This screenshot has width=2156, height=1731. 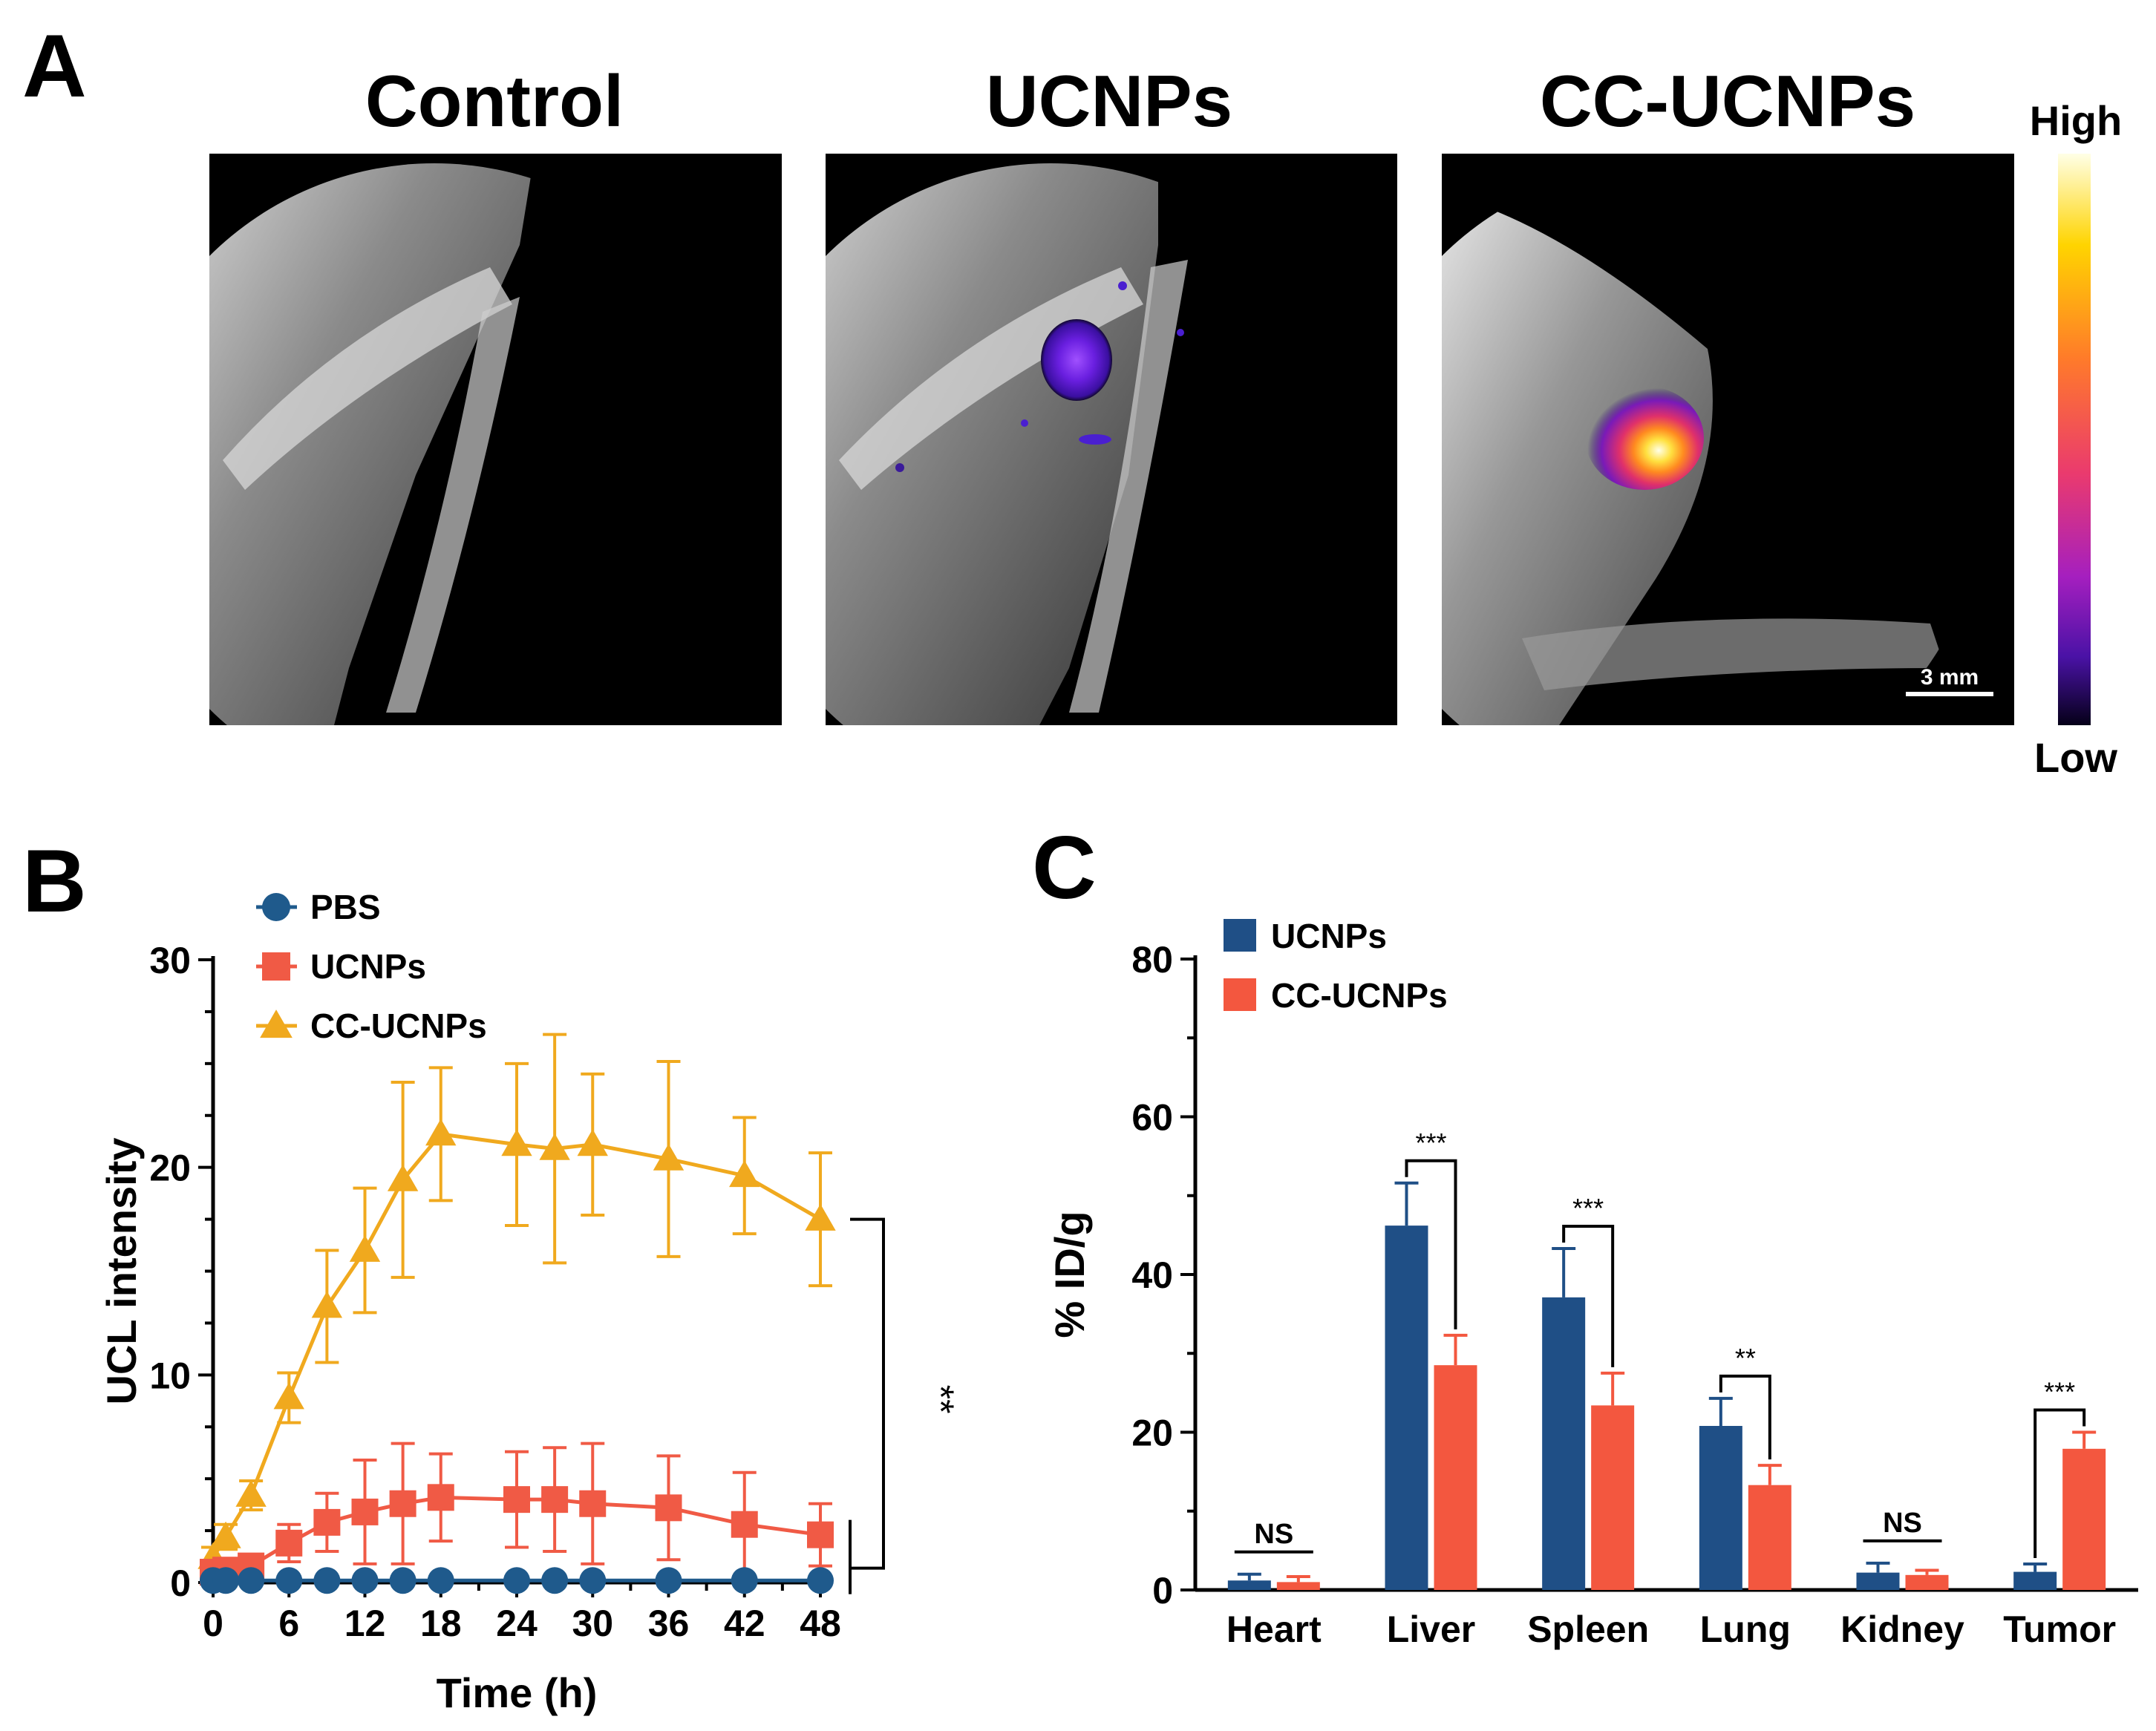 I want to click on category-group-liver: *** Liver, so click(x=1431, y=1389).